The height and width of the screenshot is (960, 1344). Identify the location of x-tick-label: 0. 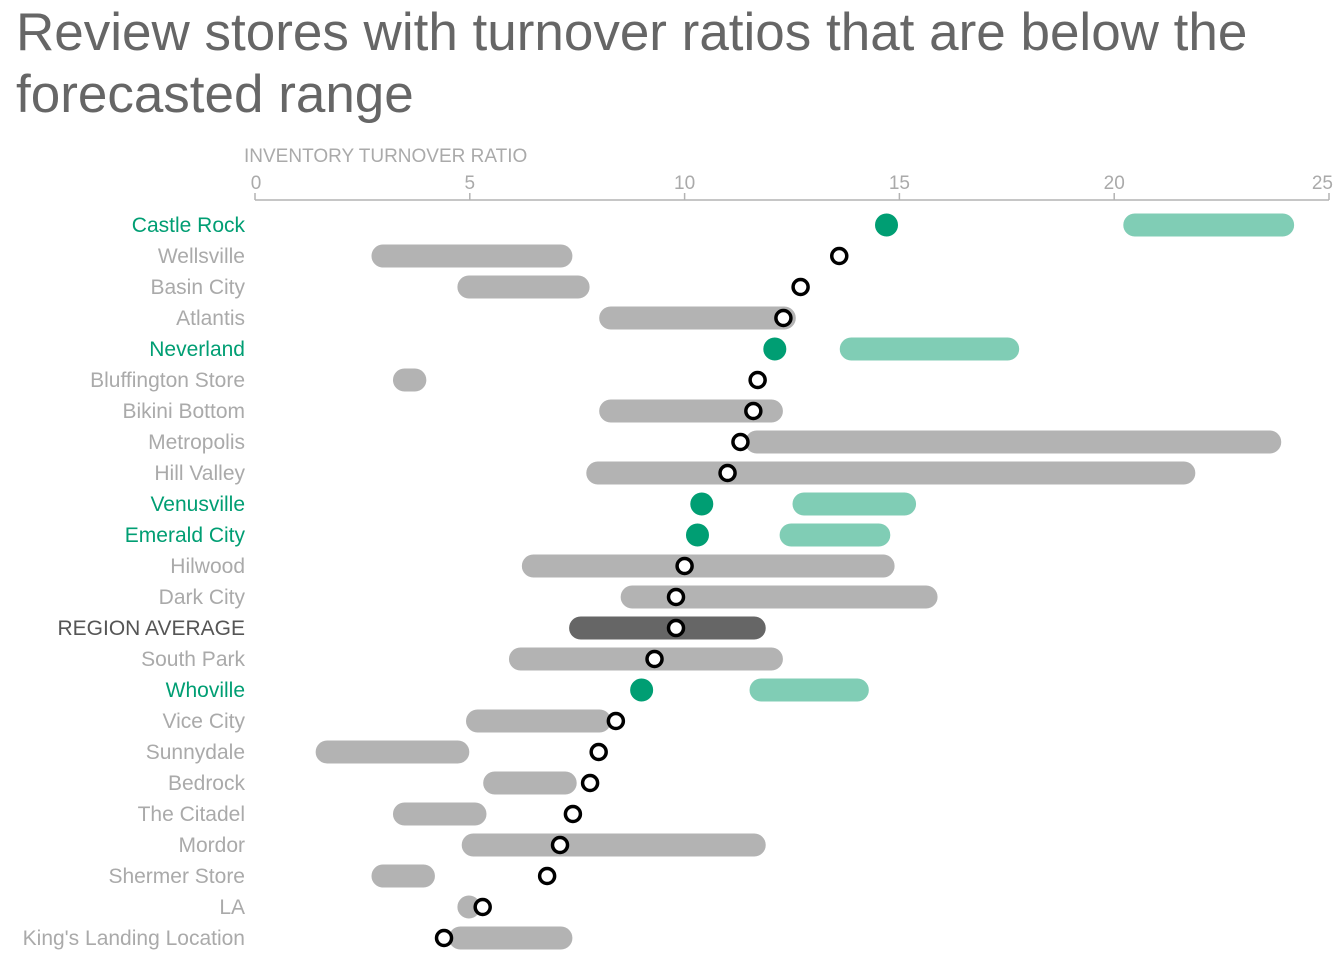
(256, 183).